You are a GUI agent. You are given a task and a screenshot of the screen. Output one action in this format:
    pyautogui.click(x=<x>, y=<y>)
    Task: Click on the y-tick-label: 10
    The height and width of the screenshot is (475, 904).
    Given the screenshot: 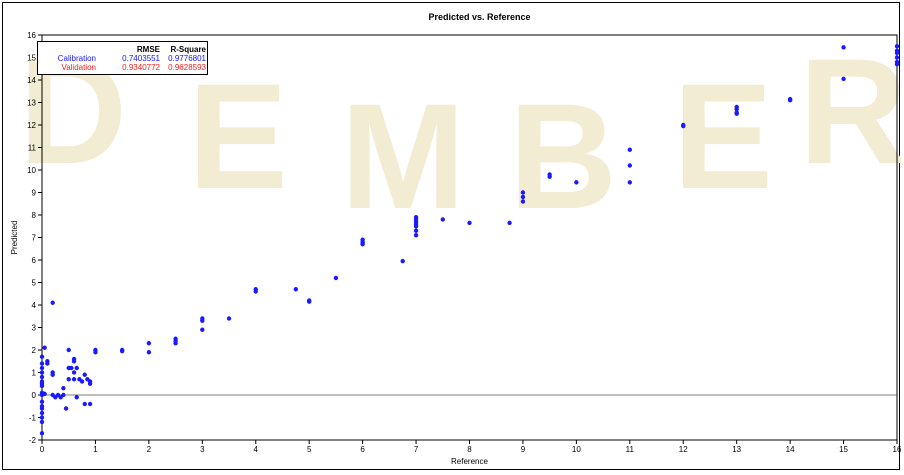 What is the action you would take?
    pyautogui.click(x=31, y=170)
    